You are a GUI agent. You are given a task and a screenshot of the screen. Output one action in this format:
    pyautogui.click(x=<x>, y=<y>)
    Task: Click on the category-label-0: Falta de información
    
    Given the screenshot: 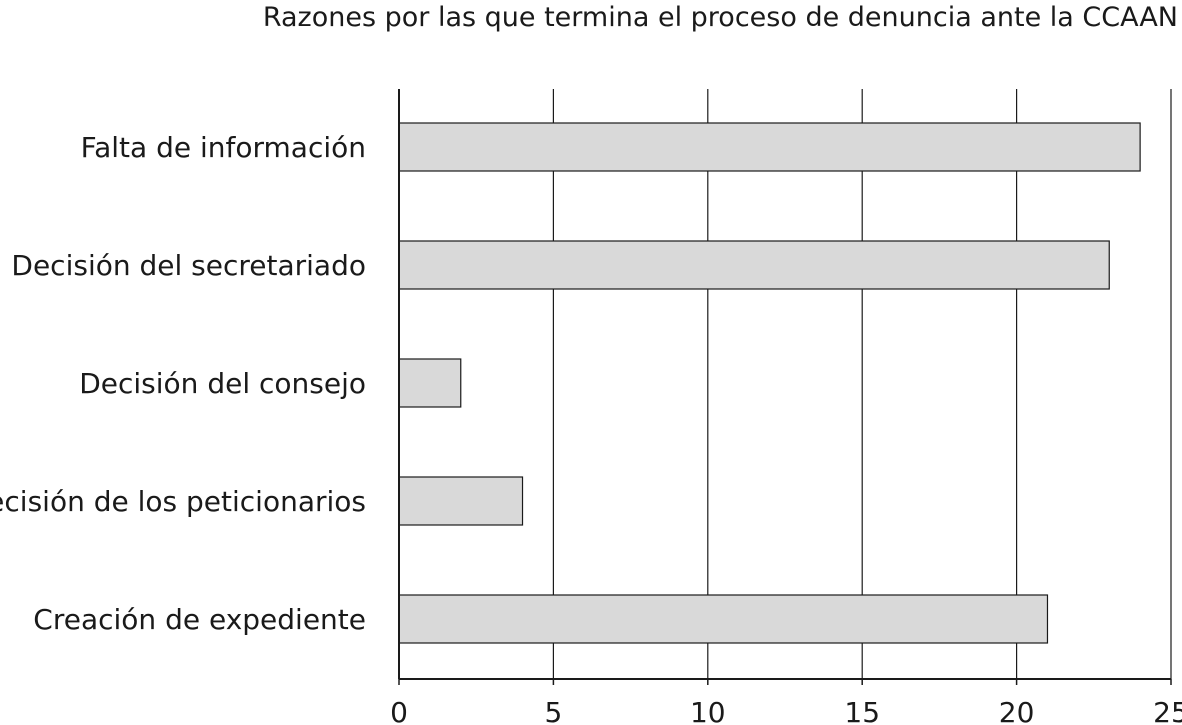 What is the action you would take?
    pyautogui.click(x=223, y=147)
    